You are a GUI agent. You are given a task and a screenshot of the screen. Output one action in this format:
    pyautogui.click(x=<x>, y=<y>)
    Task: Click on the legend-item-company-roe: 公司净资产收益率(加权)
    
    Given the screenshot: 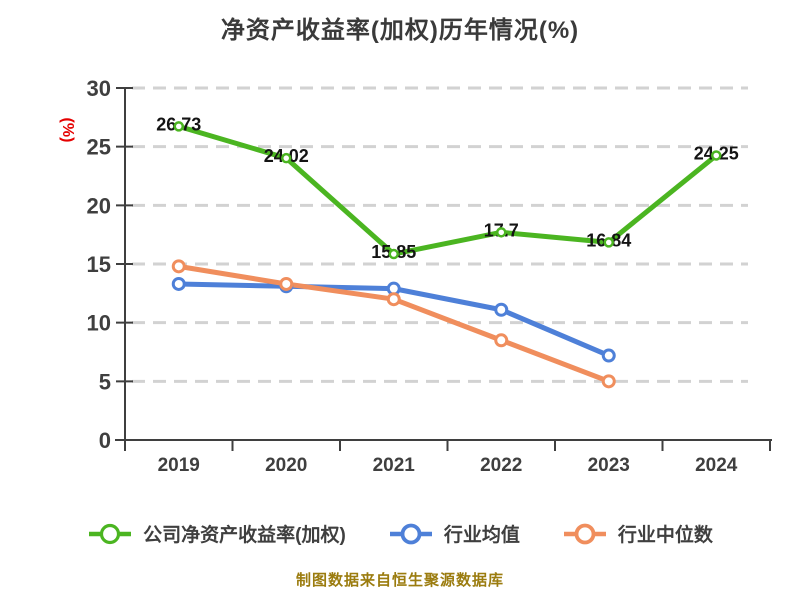 What is the action you would take?
    pyautogui.click(x=216, y=533)
    